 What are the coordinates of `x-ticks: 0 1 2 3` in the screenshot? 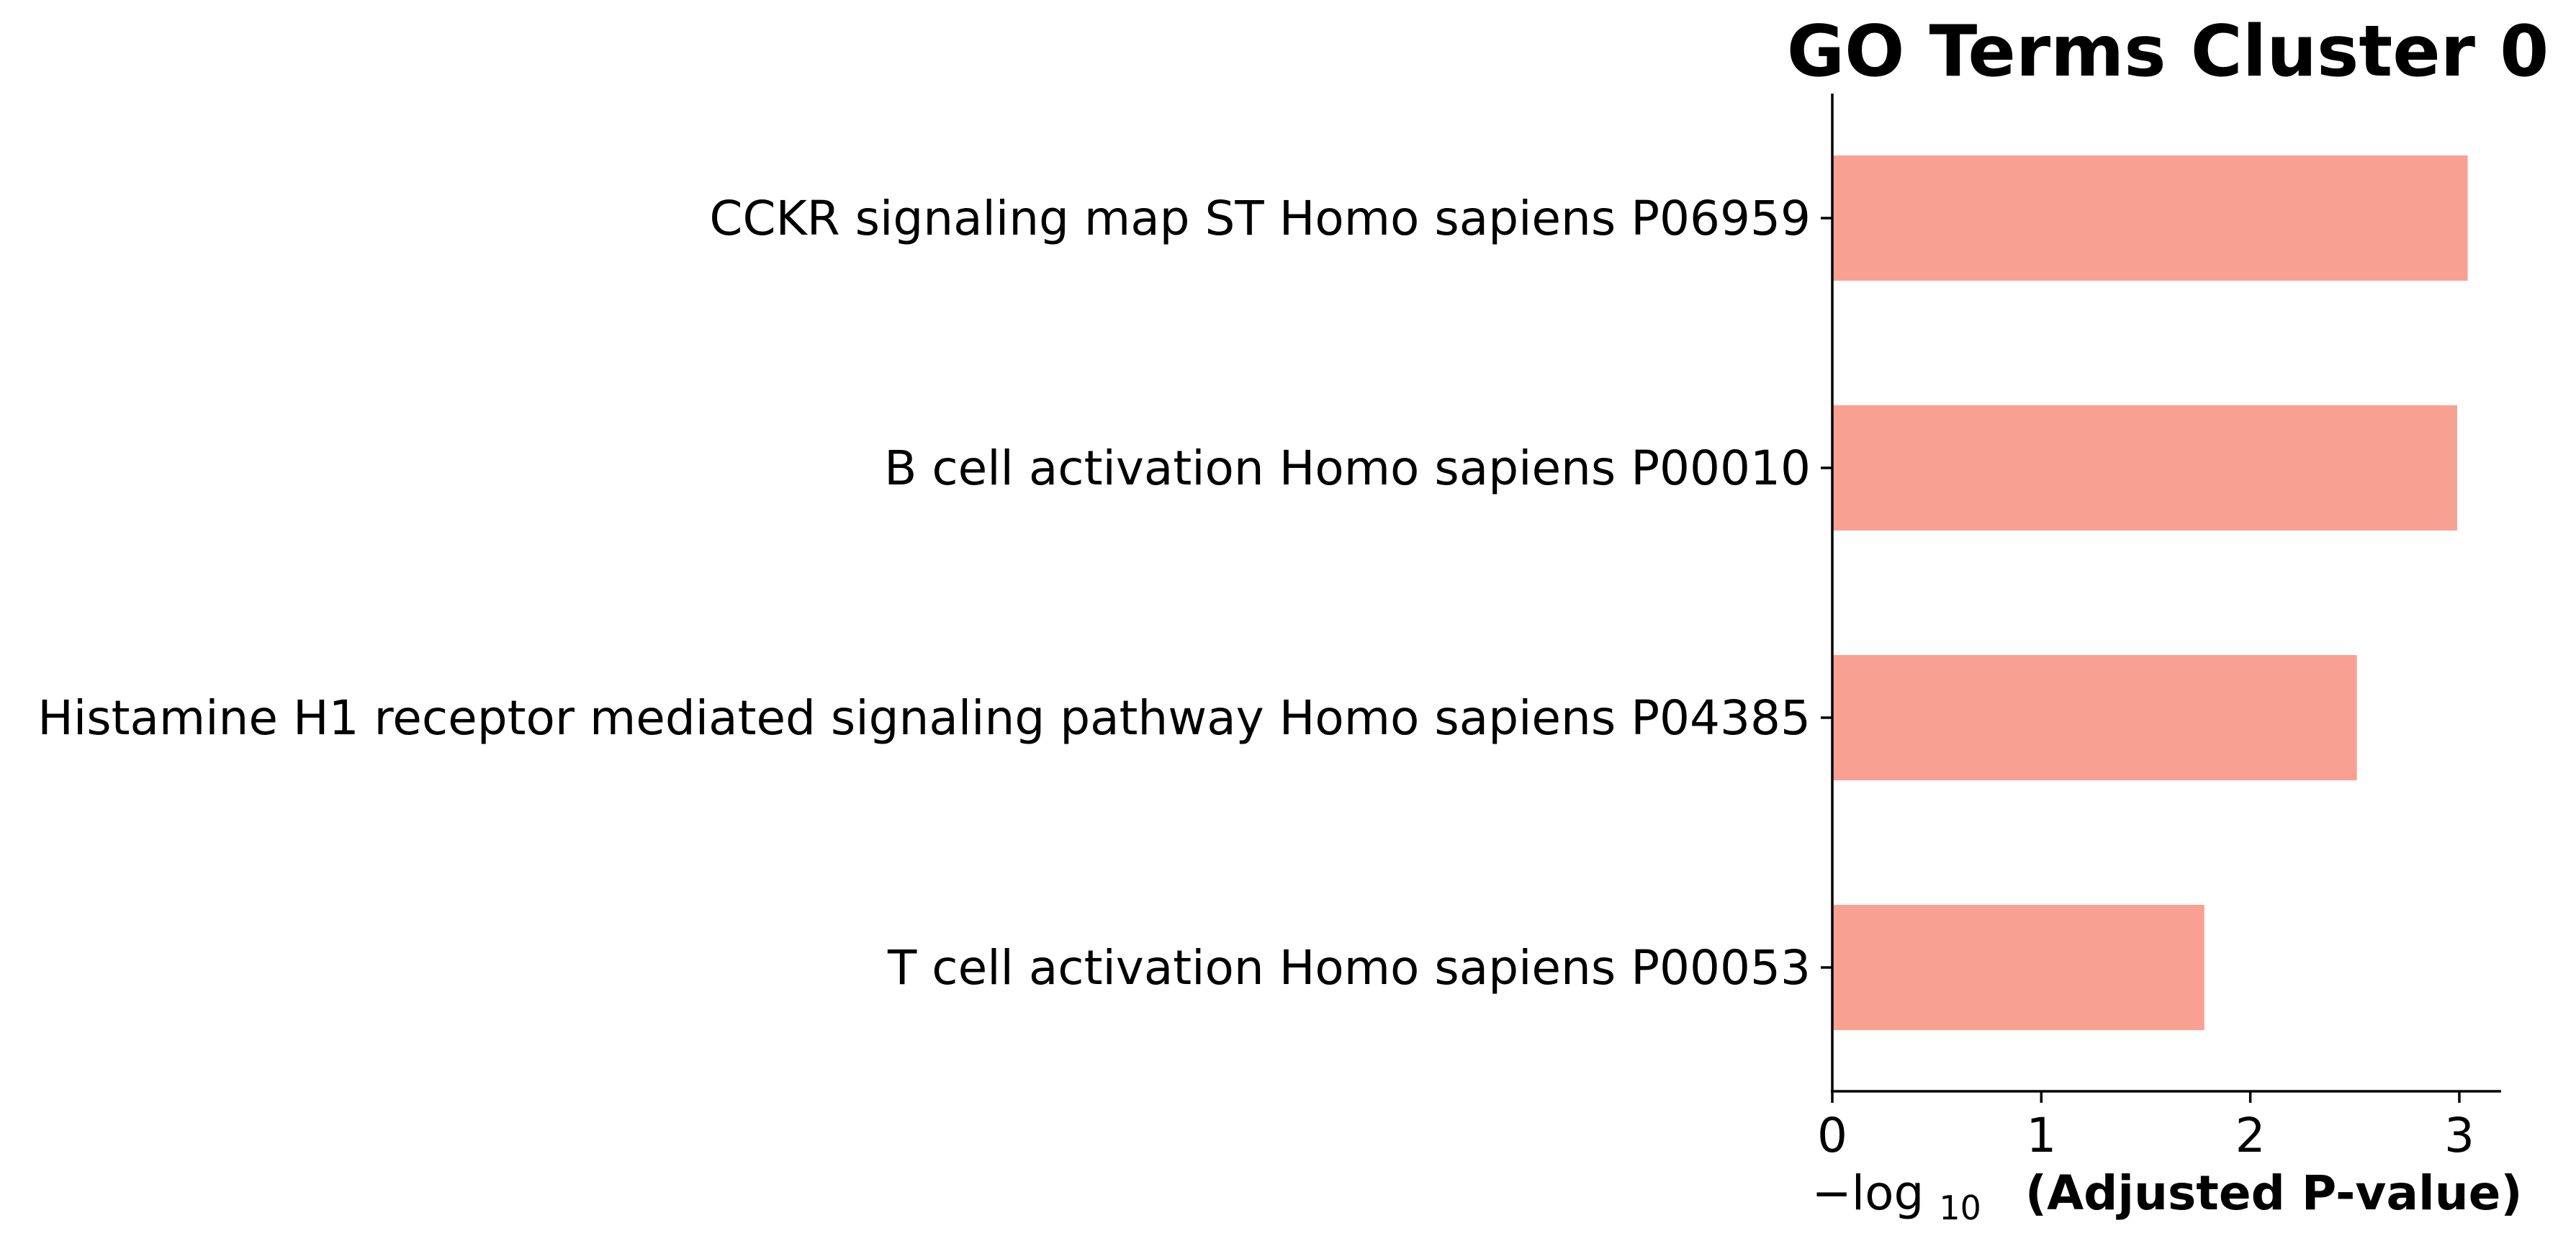 It's located at (2145, 1127).